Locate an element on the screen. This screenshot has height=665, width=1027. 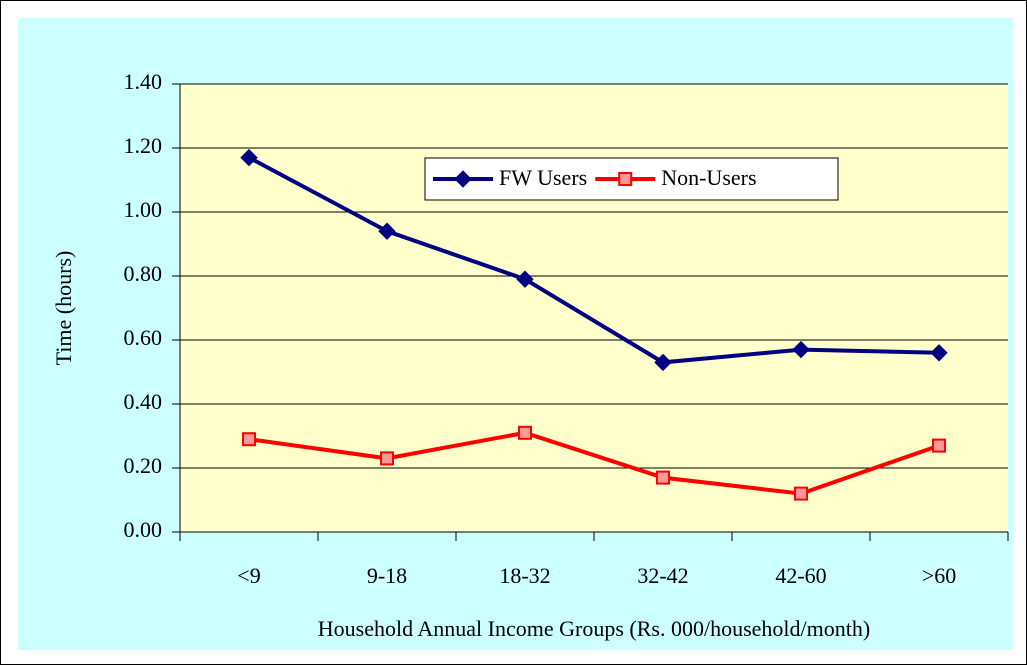
y-tick-label: 0.20 is located at coordinates (143, 465).